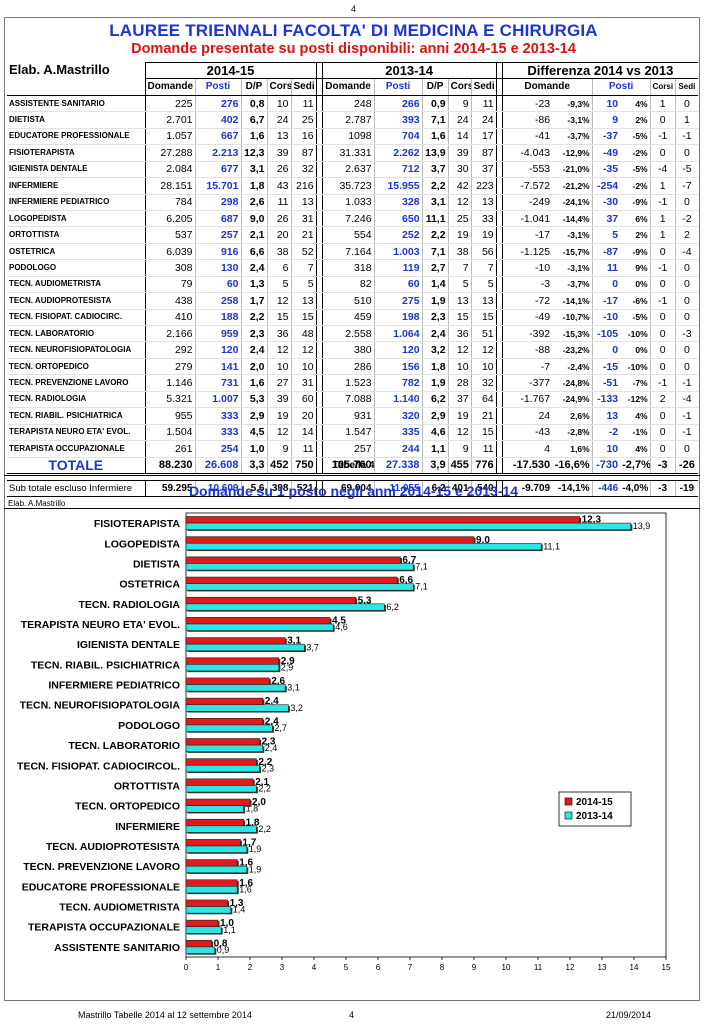  What do you see at coordinates (635, 186) in the screenshot?
I see `cell-dpp: -2%` at bounding box center [635, 186].